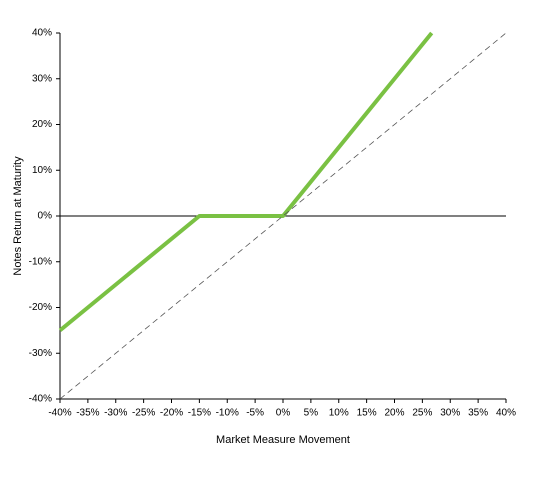  What do you see at coordinates (171, 413) in the screenshot?
I see `x-tick-label: -20%` at bounding box center [171, 413].